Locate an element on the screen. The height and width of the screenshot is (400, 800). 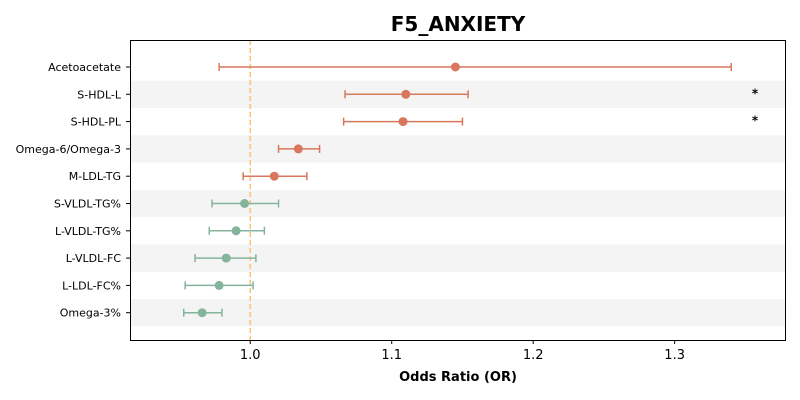
row-S-VLDL-TG% is located at coordinates (245, 203).